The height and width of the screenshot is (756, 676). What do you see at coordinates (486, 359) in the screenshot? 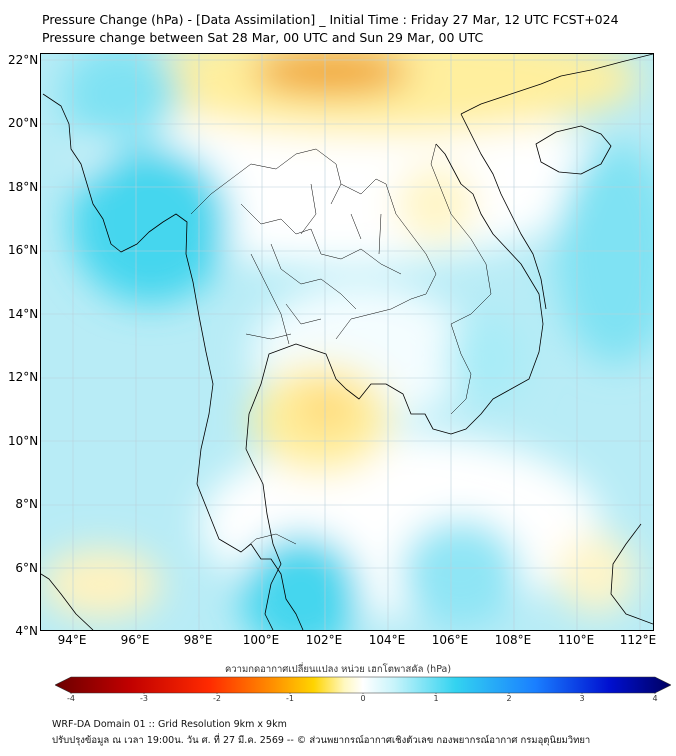
I see `field-positive-vn` at bounding box center [486, 359].